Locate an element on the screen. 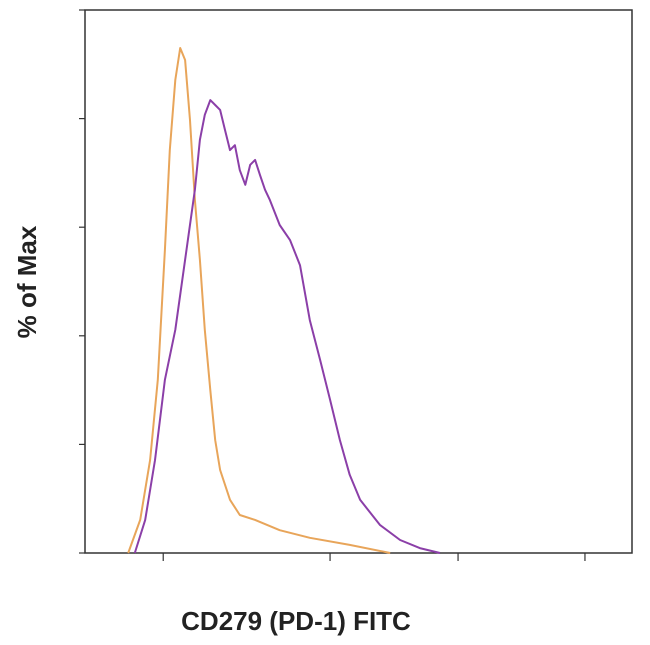  y-axis-label: % of Max is located at coordinates (27, 281).